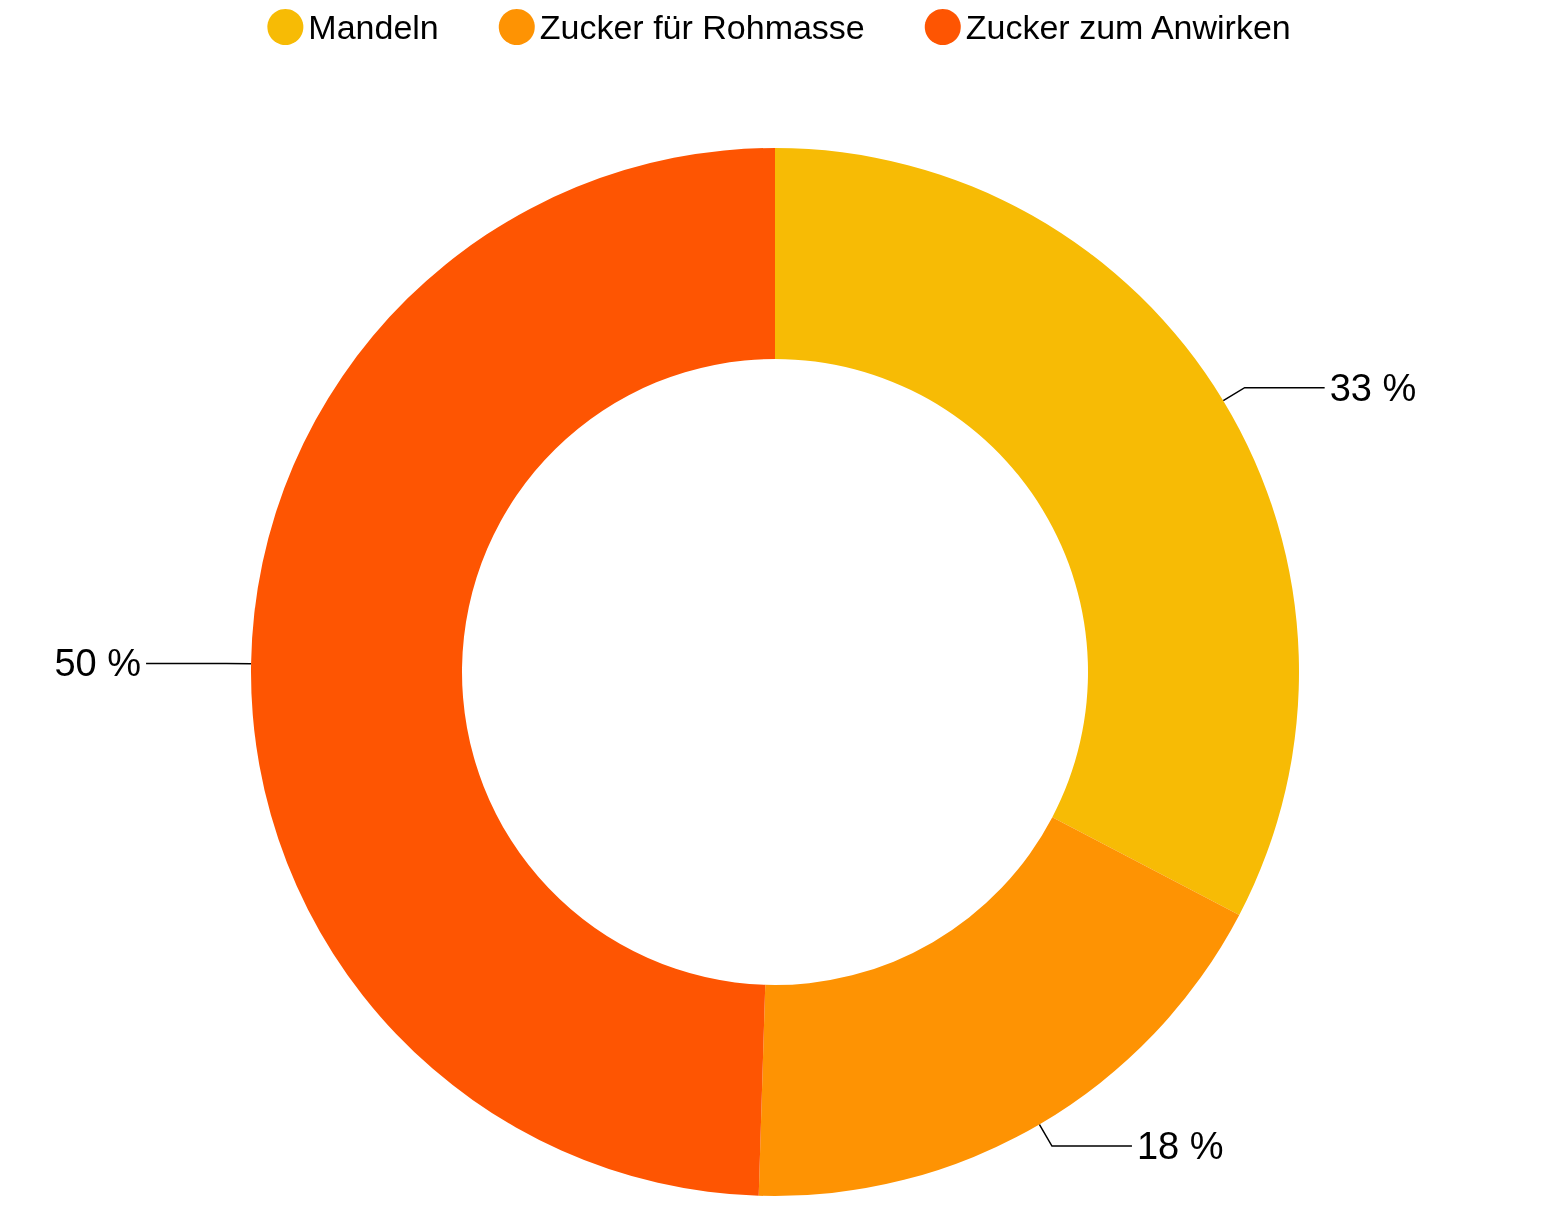 Image resolution: width=1560 pixels, height=1226 pixels. Describe the element at coordinates (702, 27) in the screenshot. I see `legend-label: Zucker für Rohmasse` at that location.